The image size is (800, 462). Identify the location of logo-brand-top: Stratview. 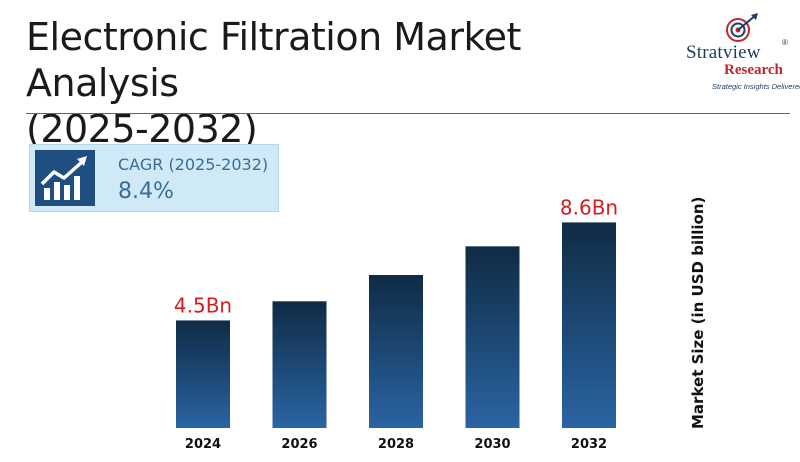
(723, 52).